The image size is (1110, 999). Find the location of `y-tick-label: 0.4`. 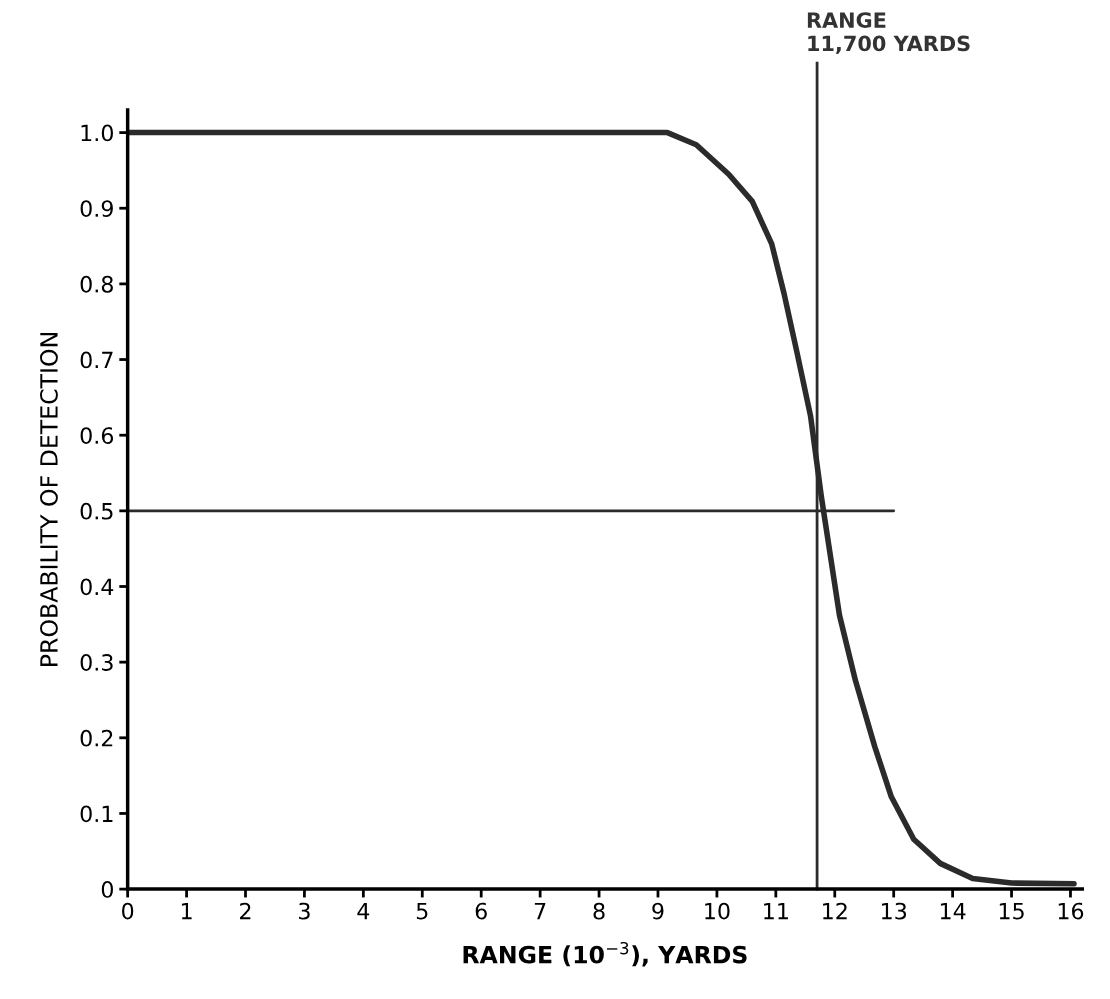

y-tick-label: 0.4 is located at coordinates (97, 587).